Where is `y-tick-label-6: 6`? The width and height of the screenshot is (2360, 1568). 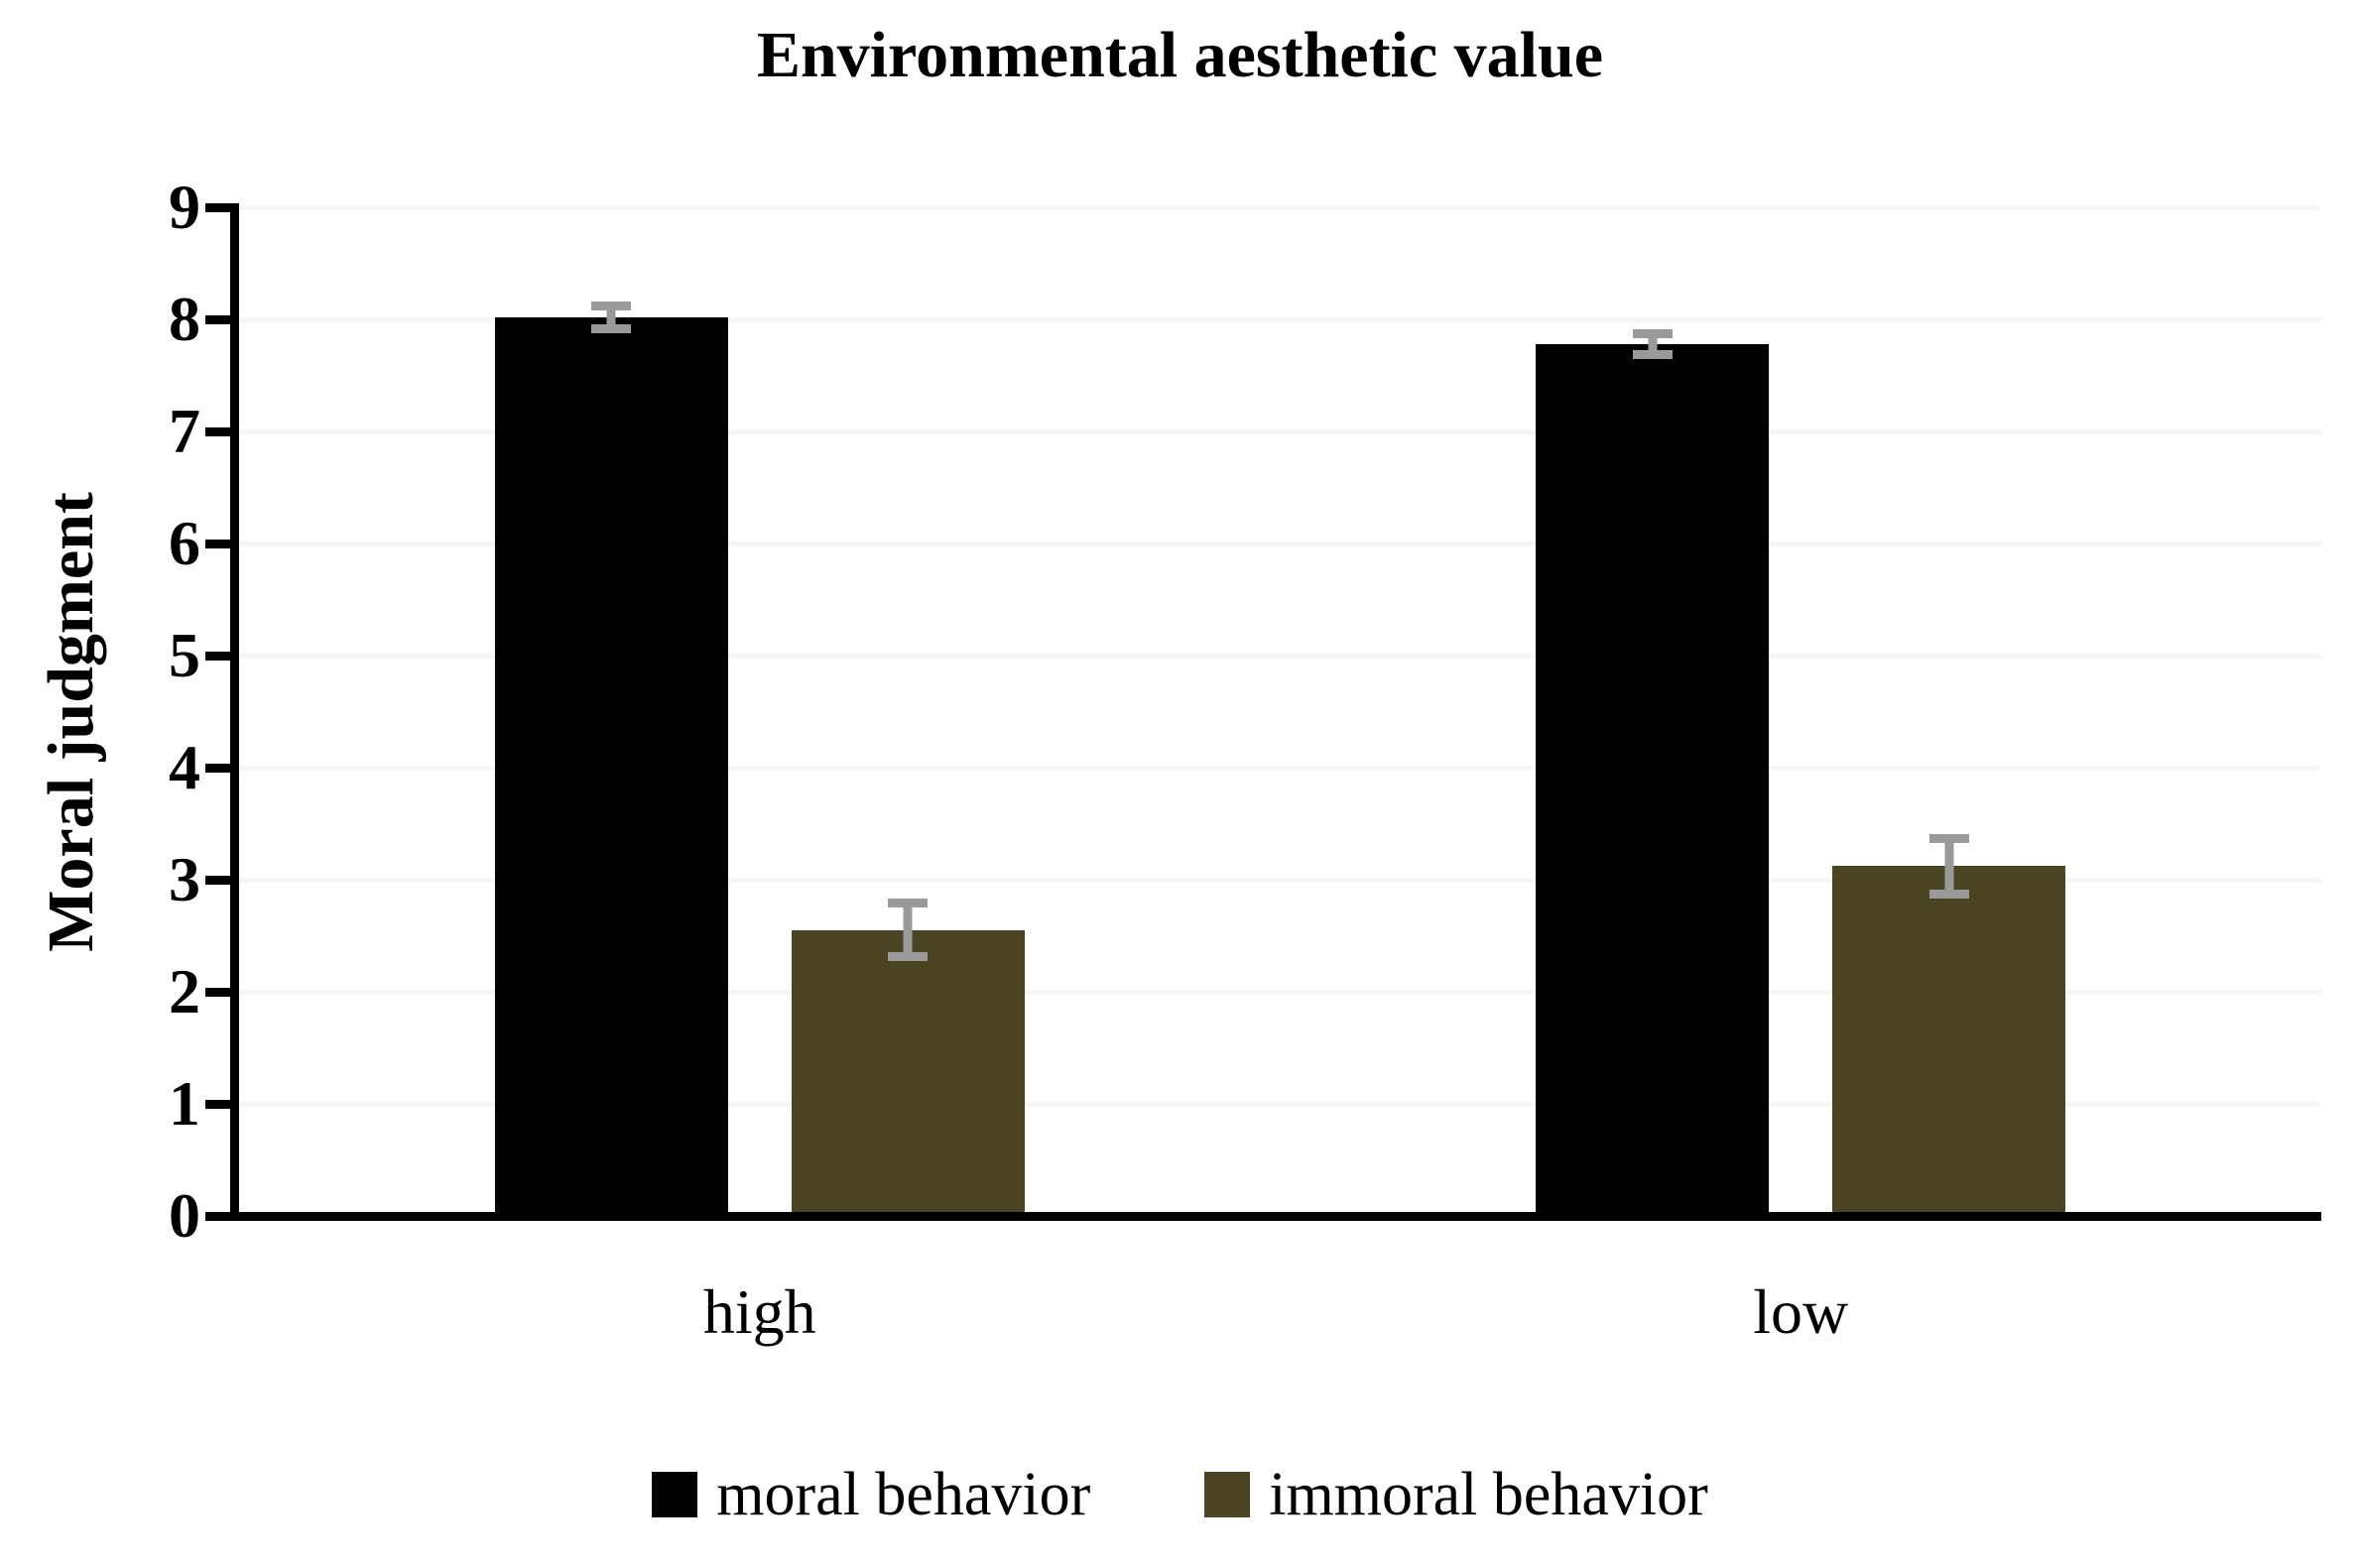 y-tick-label-6: 6 is located at coordinates (184, 543).